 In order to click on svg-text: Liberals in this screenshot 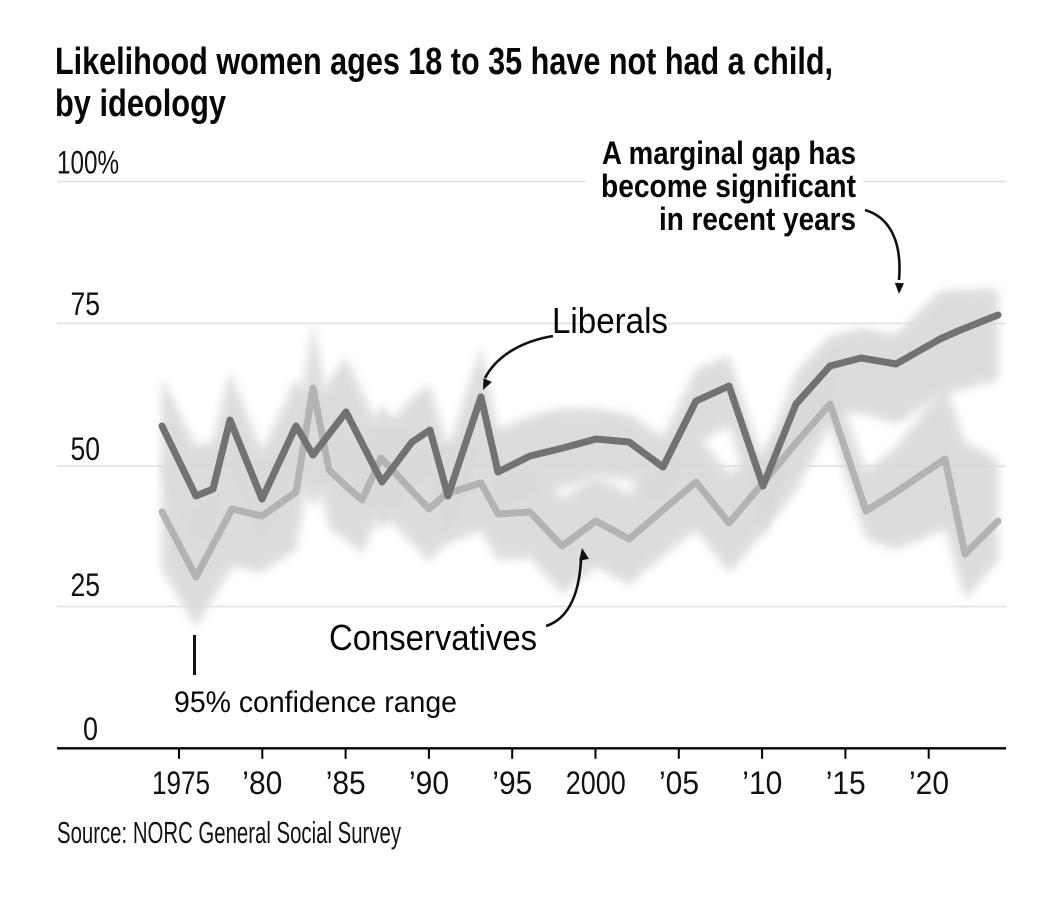, I will do `click(610, 320)`.